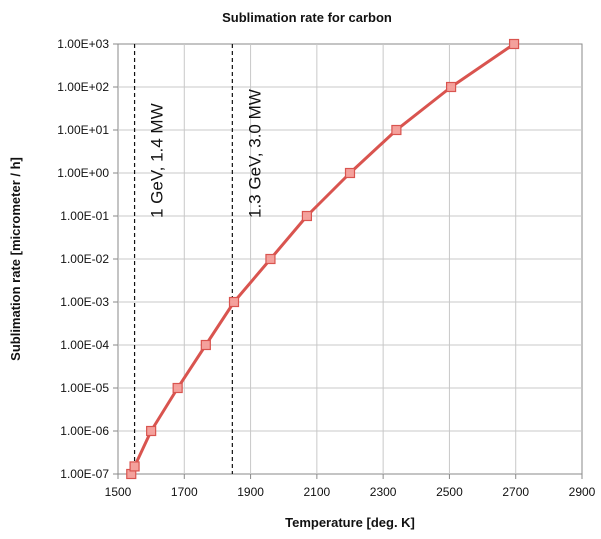  I want to click on x-tick-label: 2900, so click(582, 492).